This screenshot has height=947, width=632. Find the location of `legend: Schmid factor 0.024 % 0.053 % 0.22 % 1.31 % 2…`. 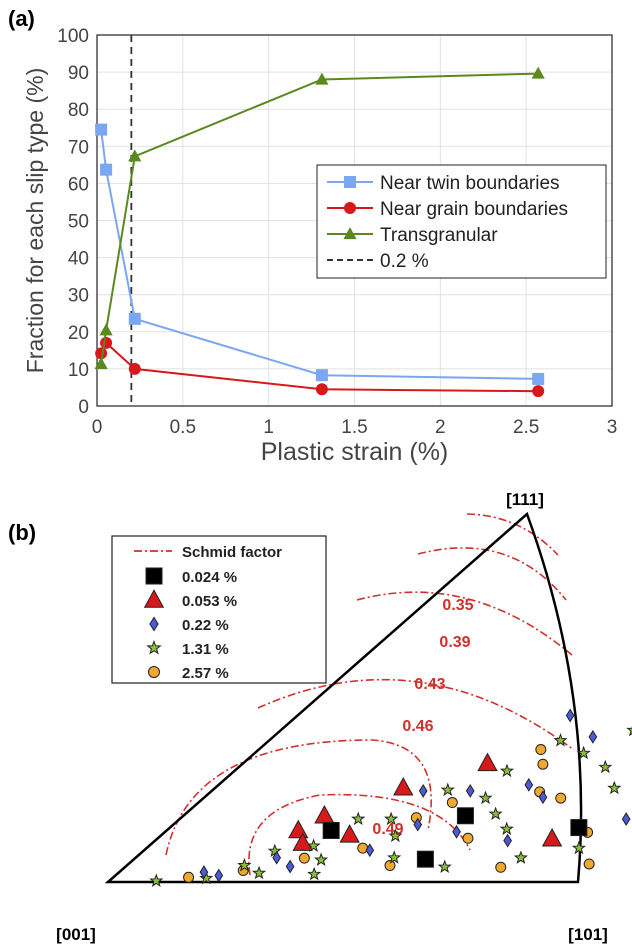

legend: Schmid factor 0.024 % 0.053 % 0.22 % 1.31 % 2… is located at coordinates (219, 609).